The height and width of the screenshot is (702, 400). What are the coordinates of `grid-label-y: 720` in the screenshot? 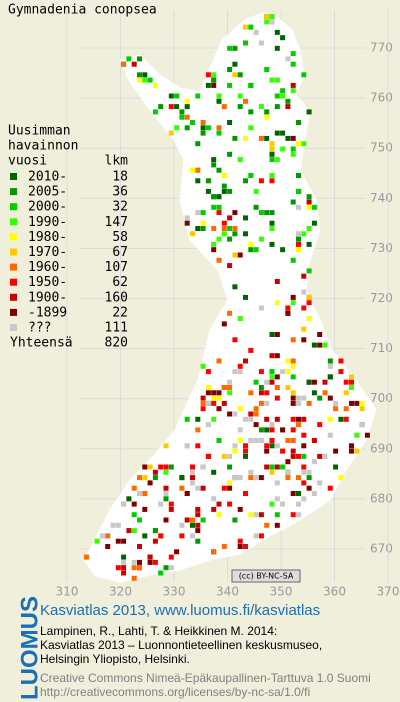 It's located at (381, 298).